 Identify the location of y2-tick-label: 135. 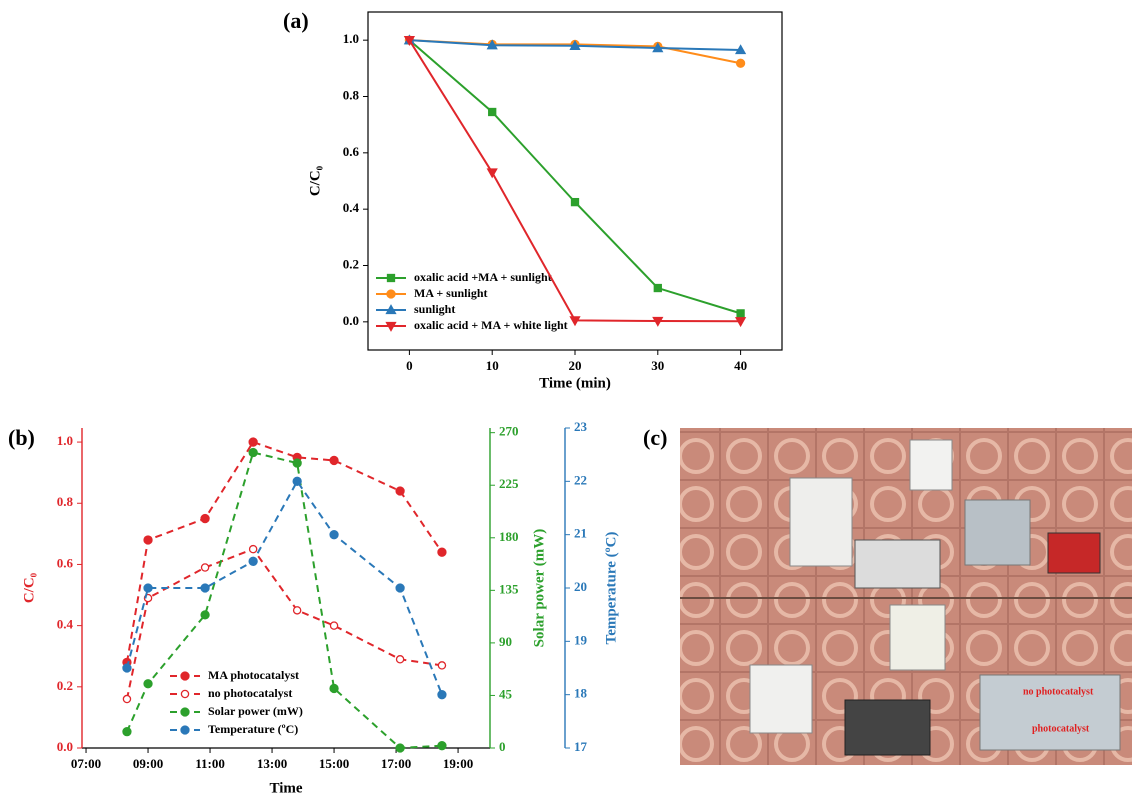
(509, 588).